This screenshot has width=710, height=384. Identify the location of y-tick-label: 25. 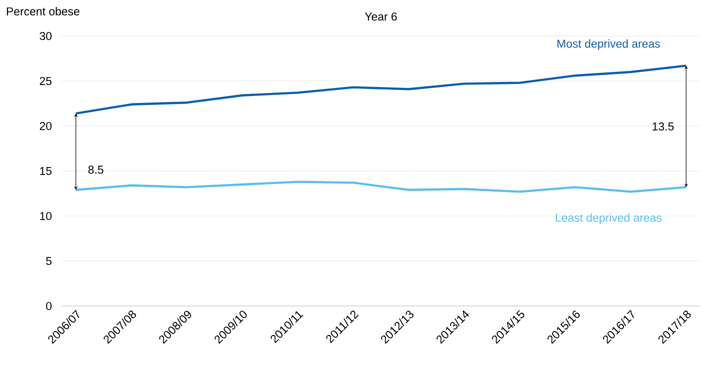
(46, 81).